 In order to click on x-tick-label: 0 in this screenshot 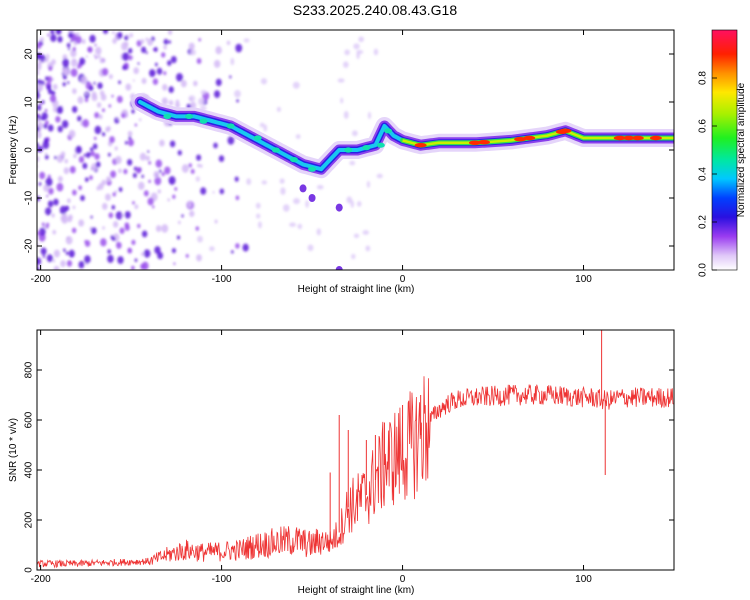, I will do `click(403, 579)`.